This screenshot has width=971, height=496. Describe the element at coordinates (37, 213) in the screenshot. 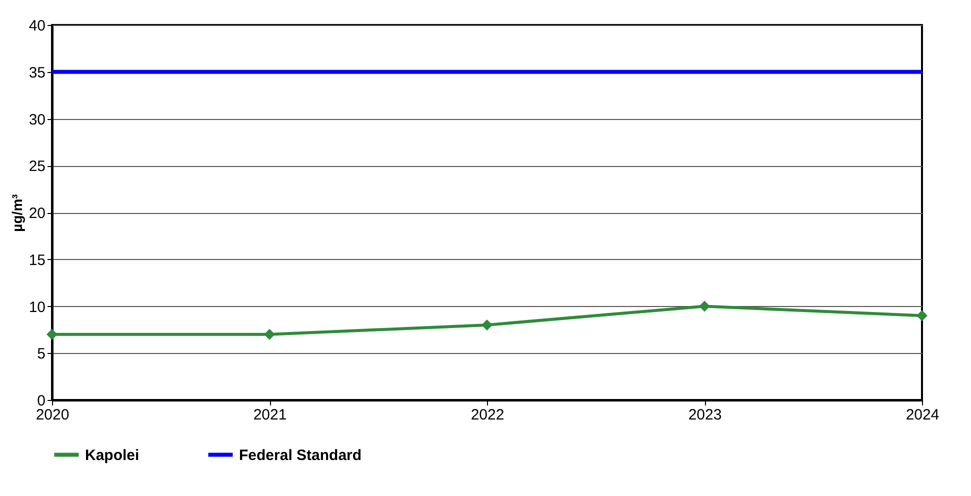

I see `y-tick-label: 20` at that location.